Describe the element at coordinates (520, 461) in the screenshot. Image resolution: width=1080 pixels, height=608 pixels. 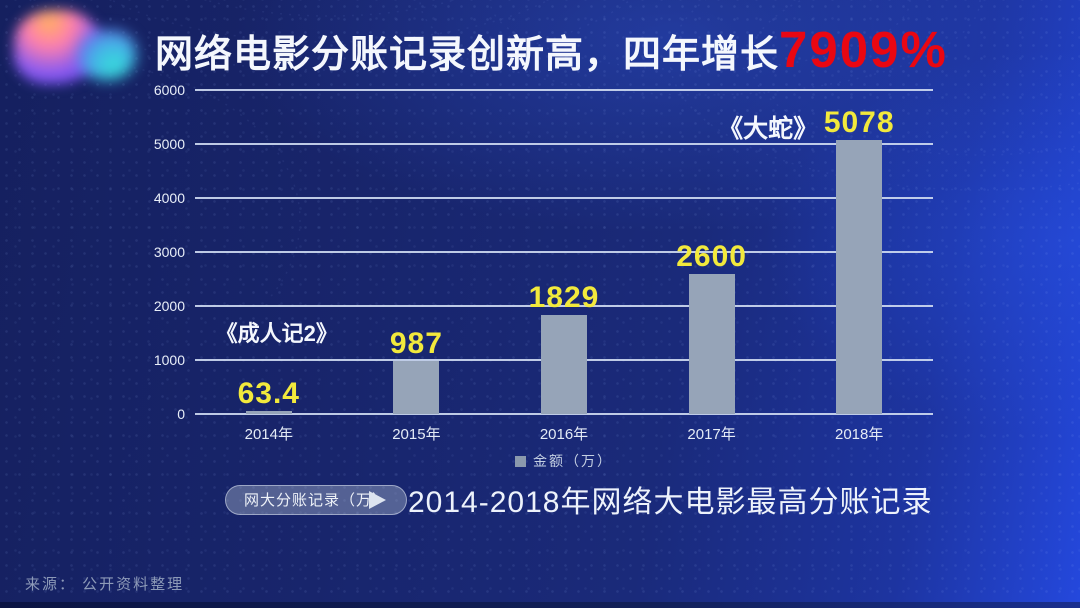
I see `legend-swatch-icon` at that location.